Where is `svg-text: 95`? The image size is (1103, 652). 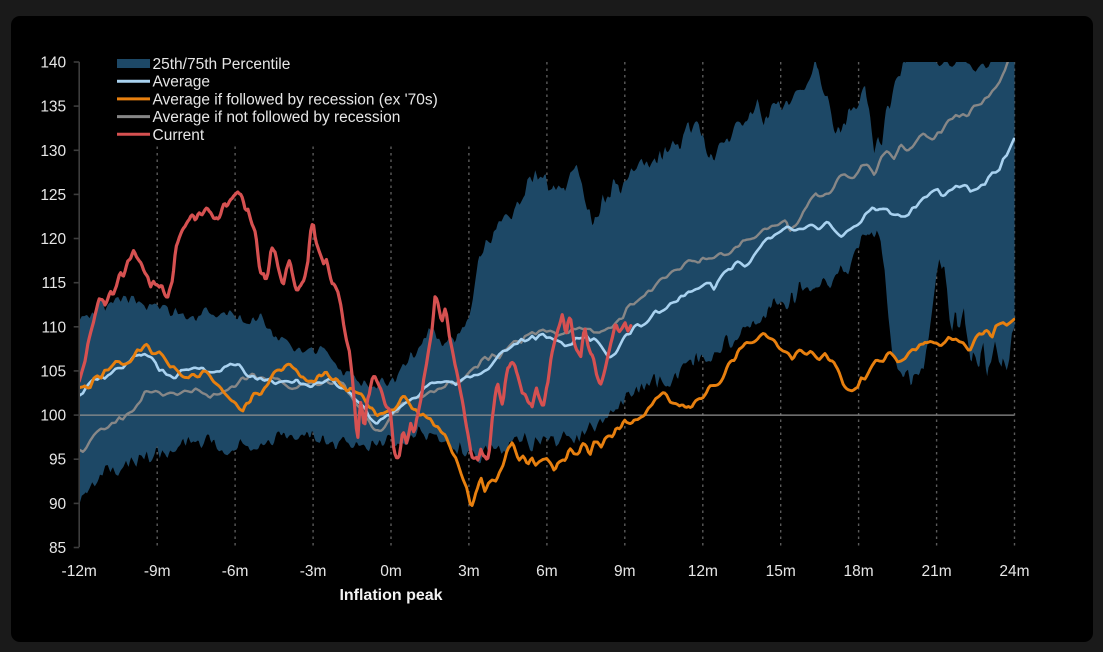
svg-text: 95 is located at coordinates (57, 460).